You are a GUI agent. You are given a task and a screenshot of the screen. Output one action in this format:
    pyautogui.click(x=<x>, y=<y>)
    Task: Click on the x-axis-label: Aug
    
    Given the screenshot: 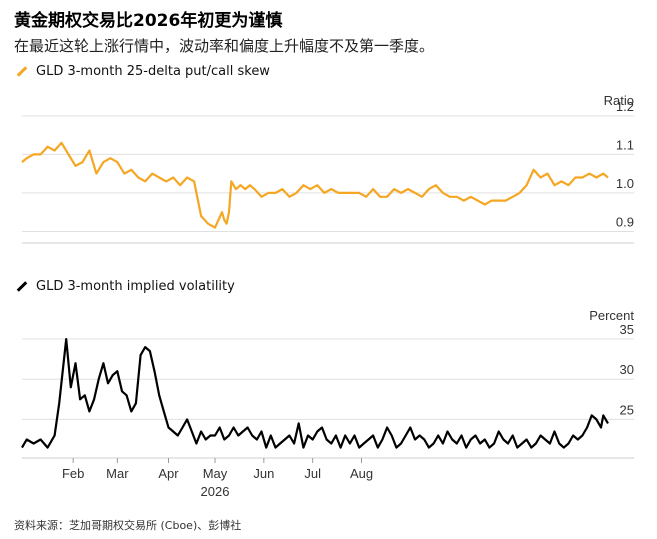 What is the action you would take?
    pyautogui.click(x=361, y=473)
    